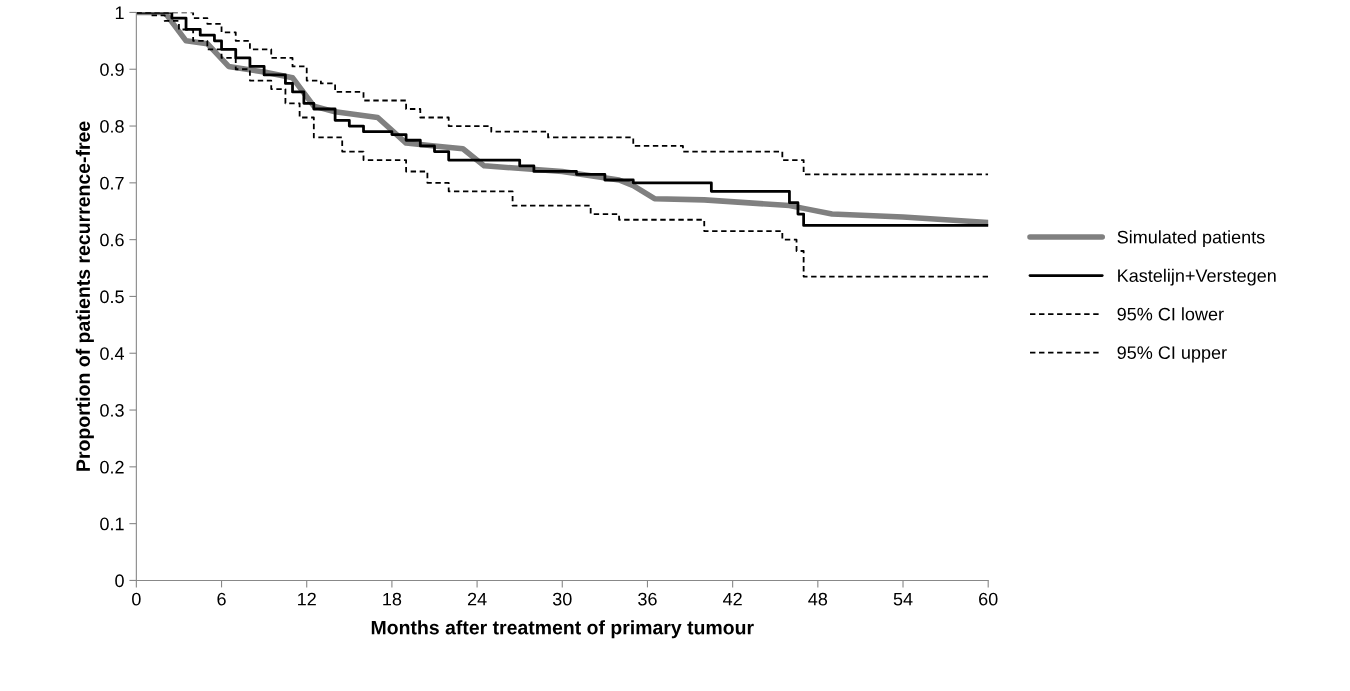 The height and width of the screenshot is (691, 1350). I want to click on y-tick-label: 0.7, so click(112, 183).